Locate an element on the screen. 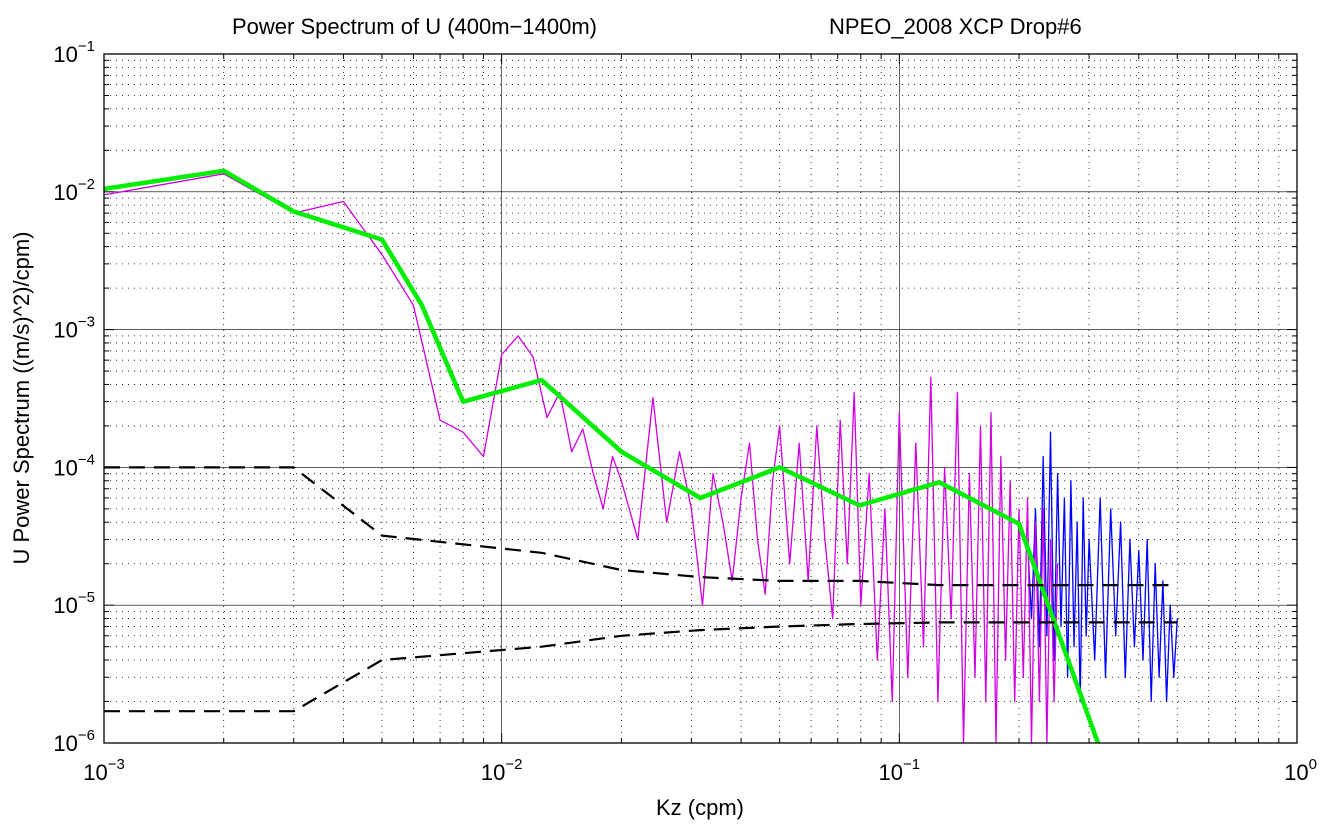 The width and height of the screenshot is (1329, 828). y-tick-labels: 10⁻⁶ 10⁻⁵ 10⁻⁴ 10⁻³ 10⁻² 10⁻¹ is located at coordinates (74, 397).